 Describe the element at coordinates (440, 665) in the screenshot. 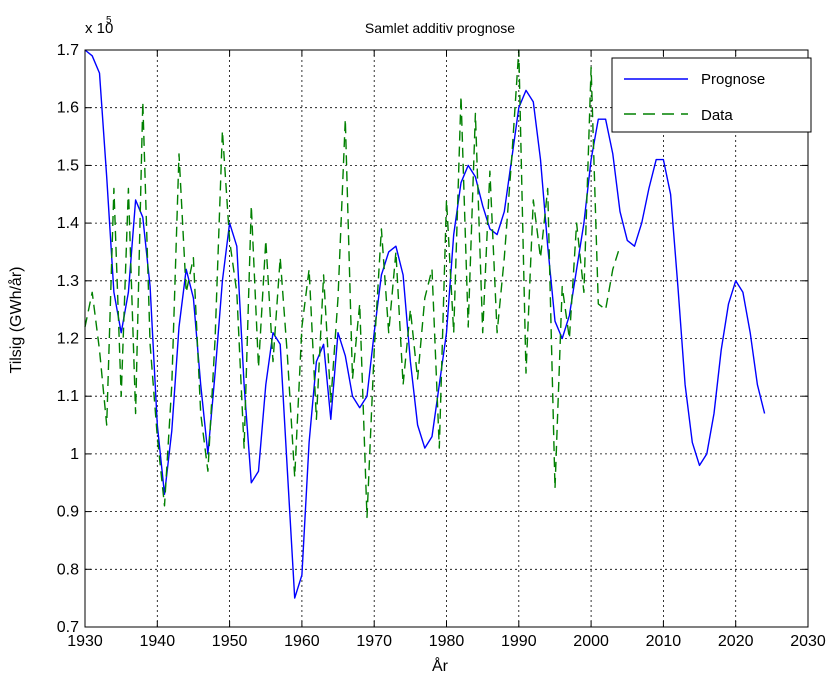

I see `x-axis-label: År` at that location.